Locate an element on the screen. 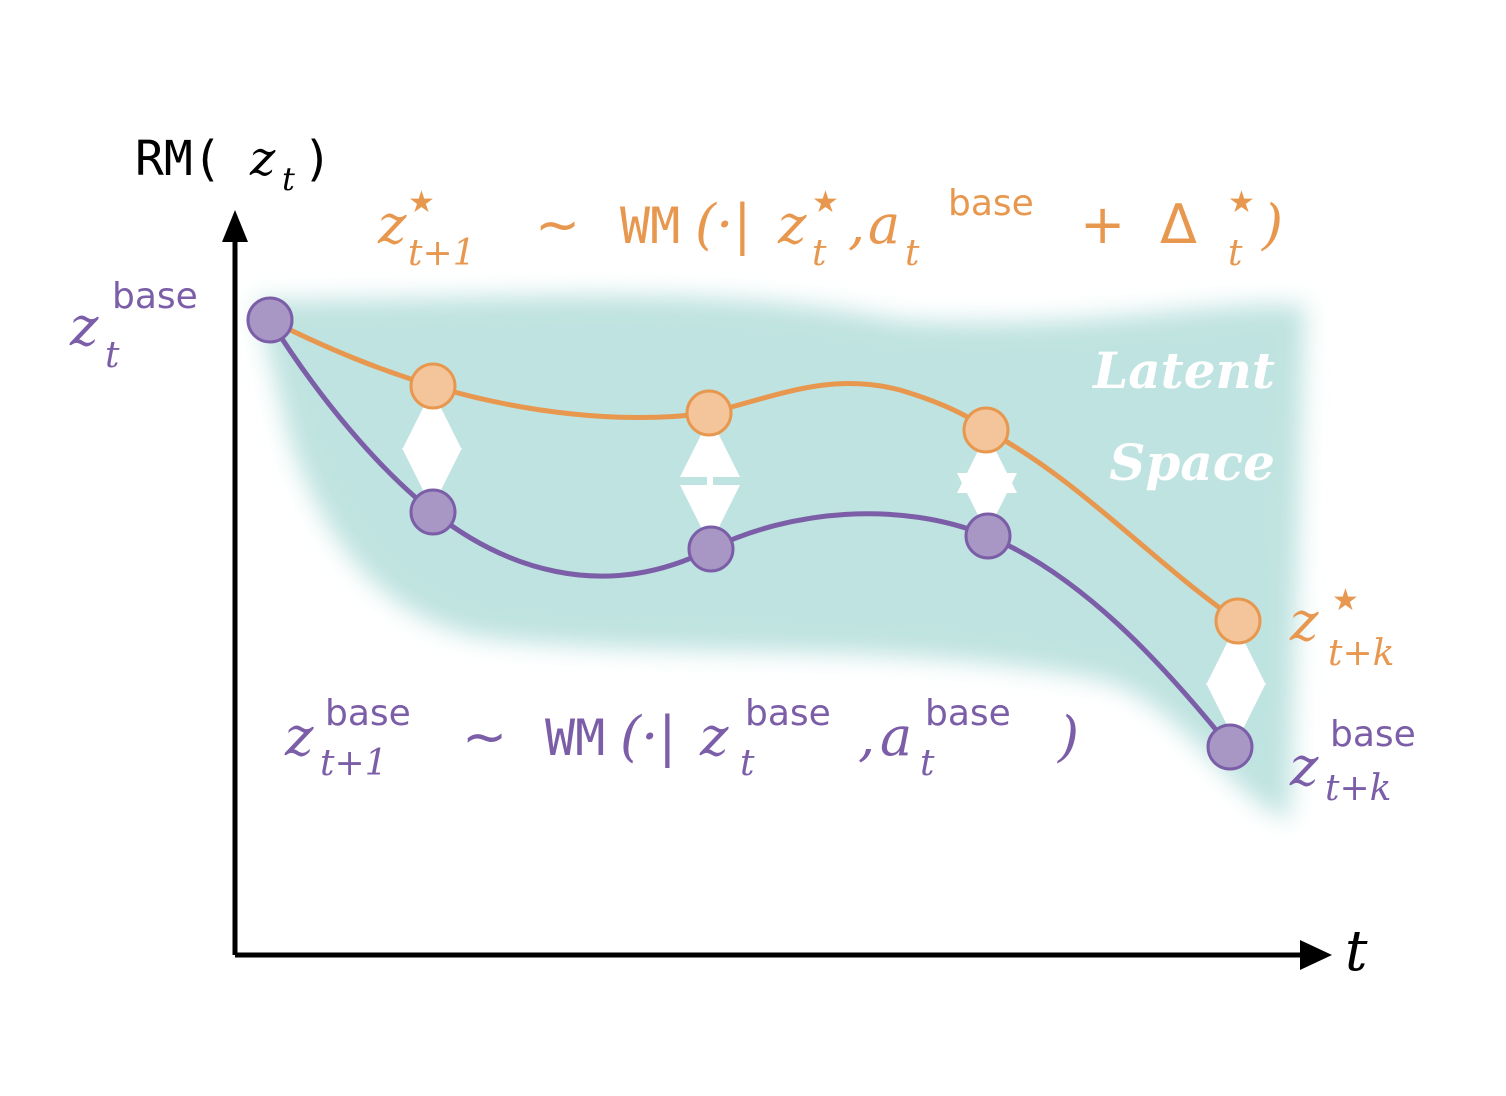  end-orange-label: ★ is located at coordinates (1345, 600).